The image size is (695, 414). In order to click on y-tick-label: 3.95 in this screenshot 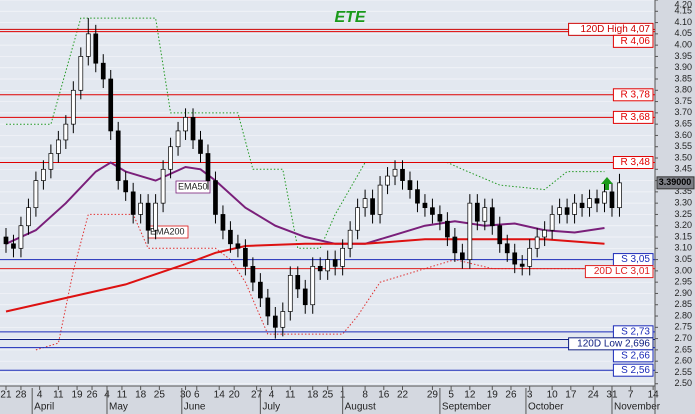, I will do `click(683, 56)`.